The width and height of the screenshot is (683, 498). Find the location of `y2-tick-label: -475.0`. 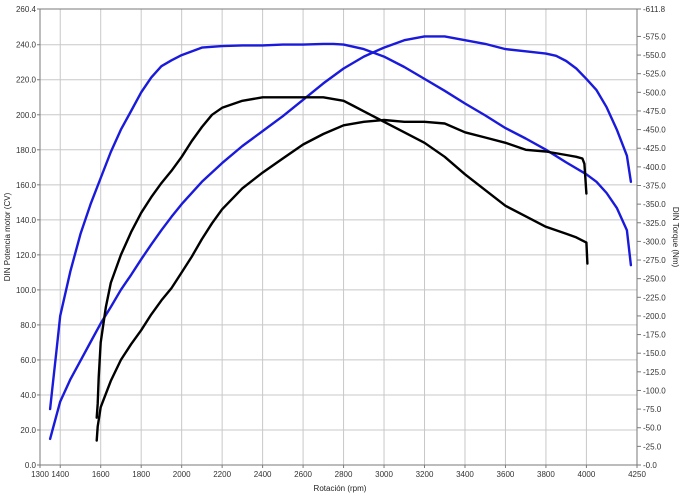

y2-tick-label: -475.0 is located at coordinates (654, 111).